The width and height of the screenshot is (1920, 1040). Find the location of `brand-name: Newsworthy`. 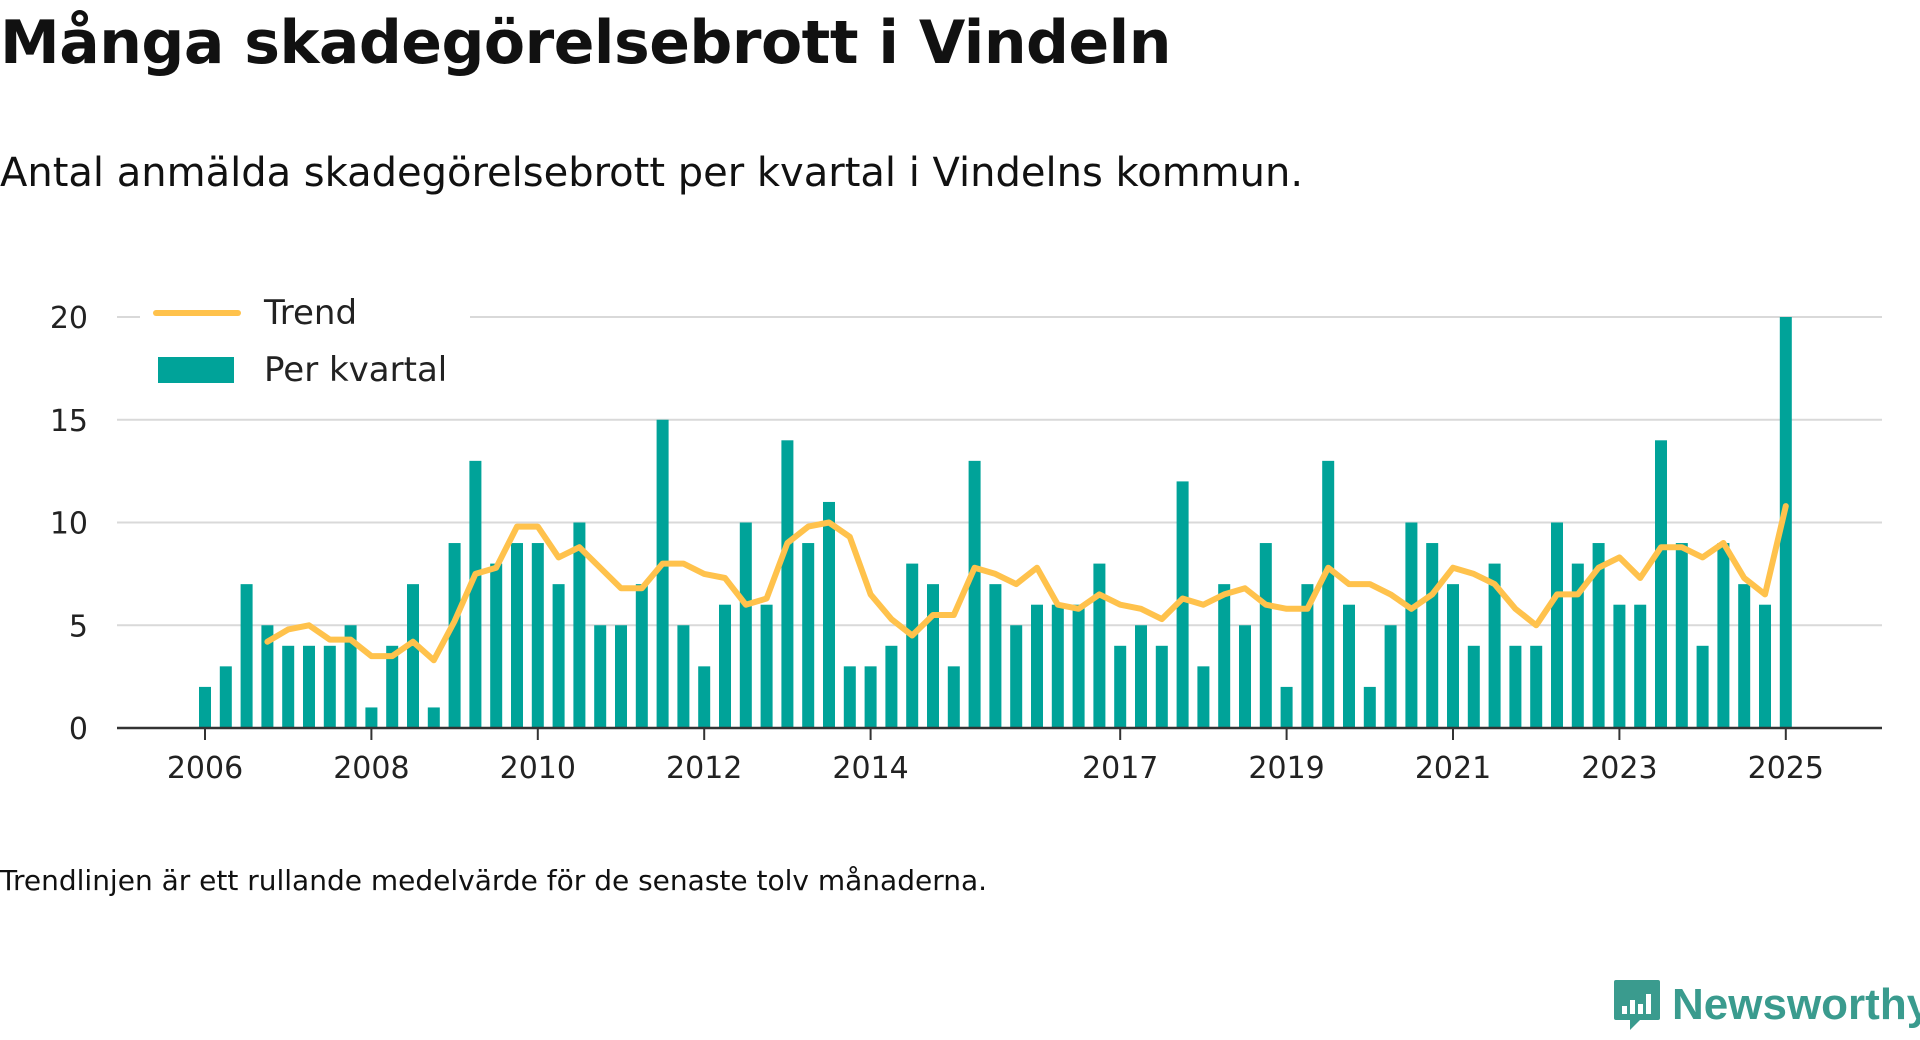

brand-name: Newsworthy is located at coordinates (1796, 1004).